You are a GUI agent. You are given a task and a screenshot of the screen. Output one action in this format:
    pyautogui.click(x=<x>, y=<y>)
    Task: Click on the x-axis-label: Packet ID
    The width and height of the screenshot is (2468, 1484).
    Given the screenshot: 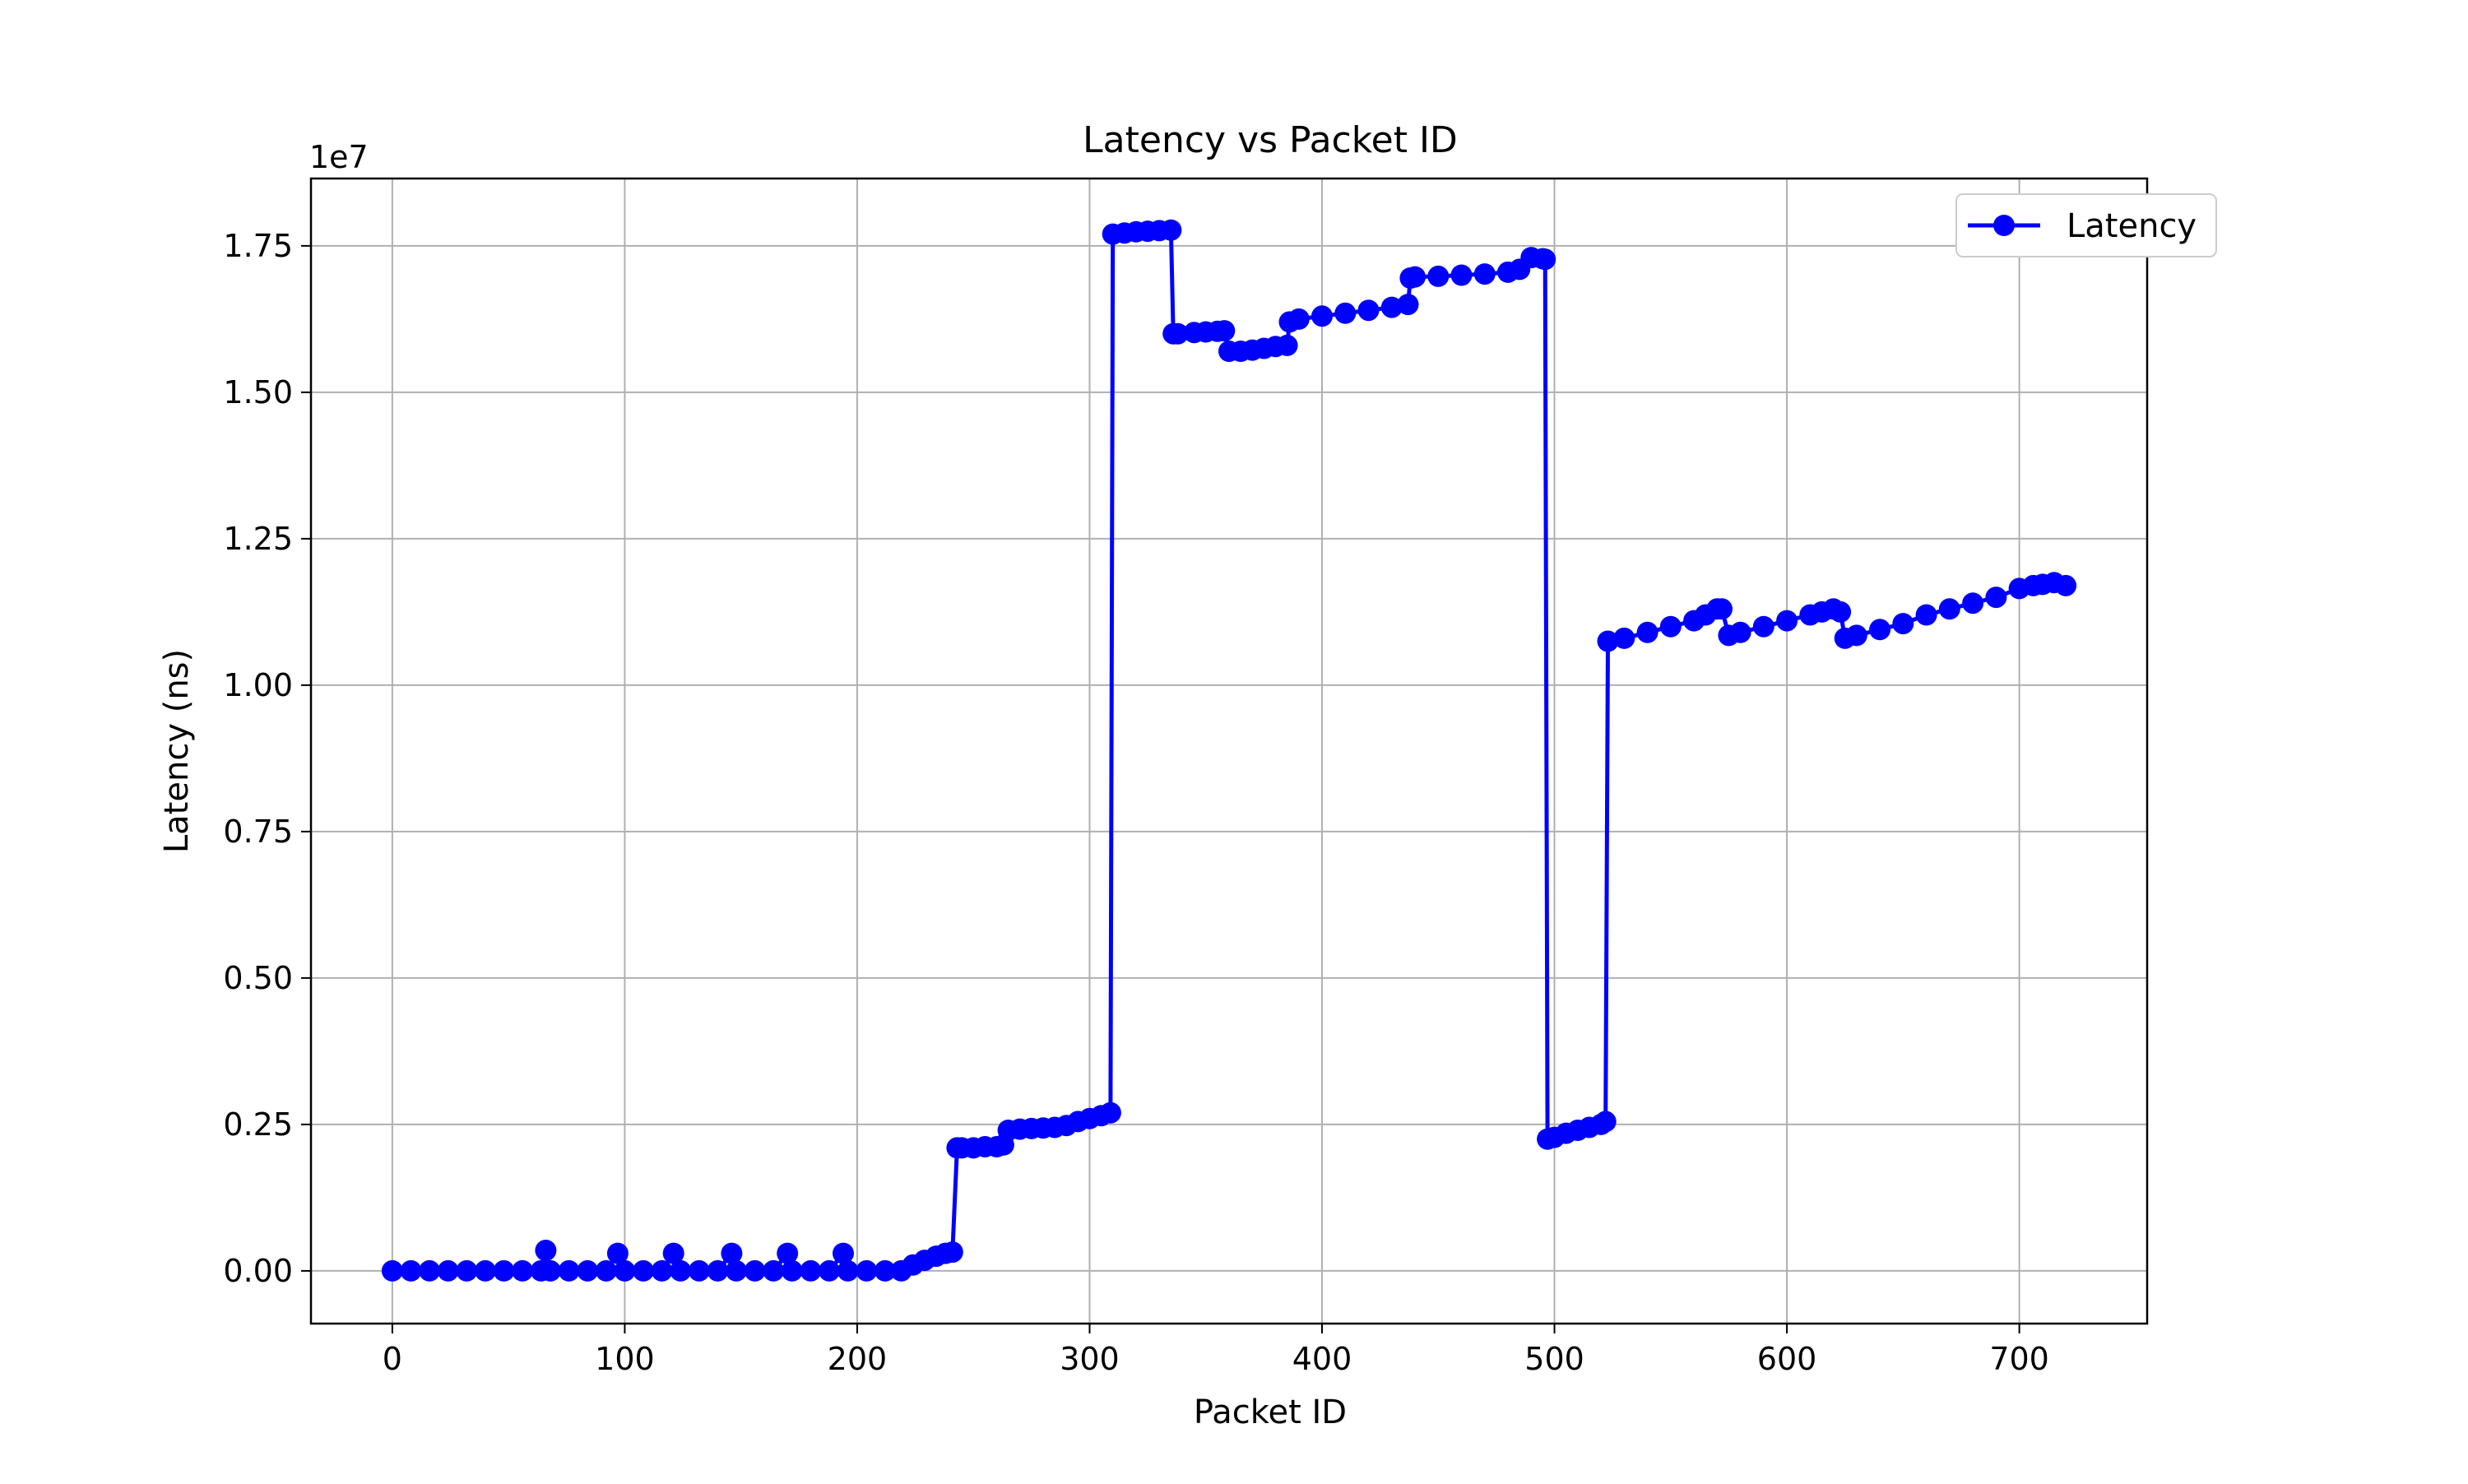 What is the action you would take?
    pyautogui.click(x=1270, y=1412)
    